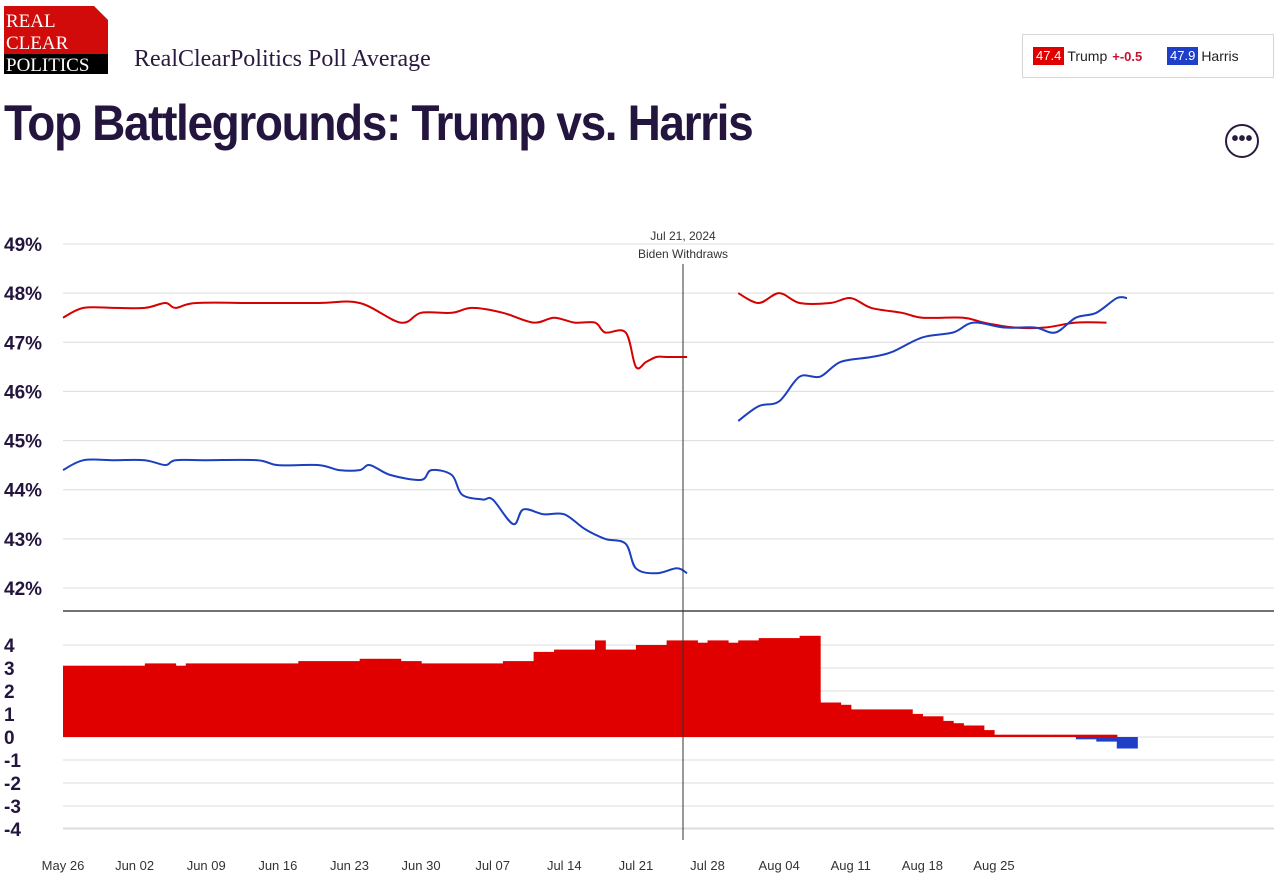  I want to click on x-tick-label: Jun 23, so click(349, 865).